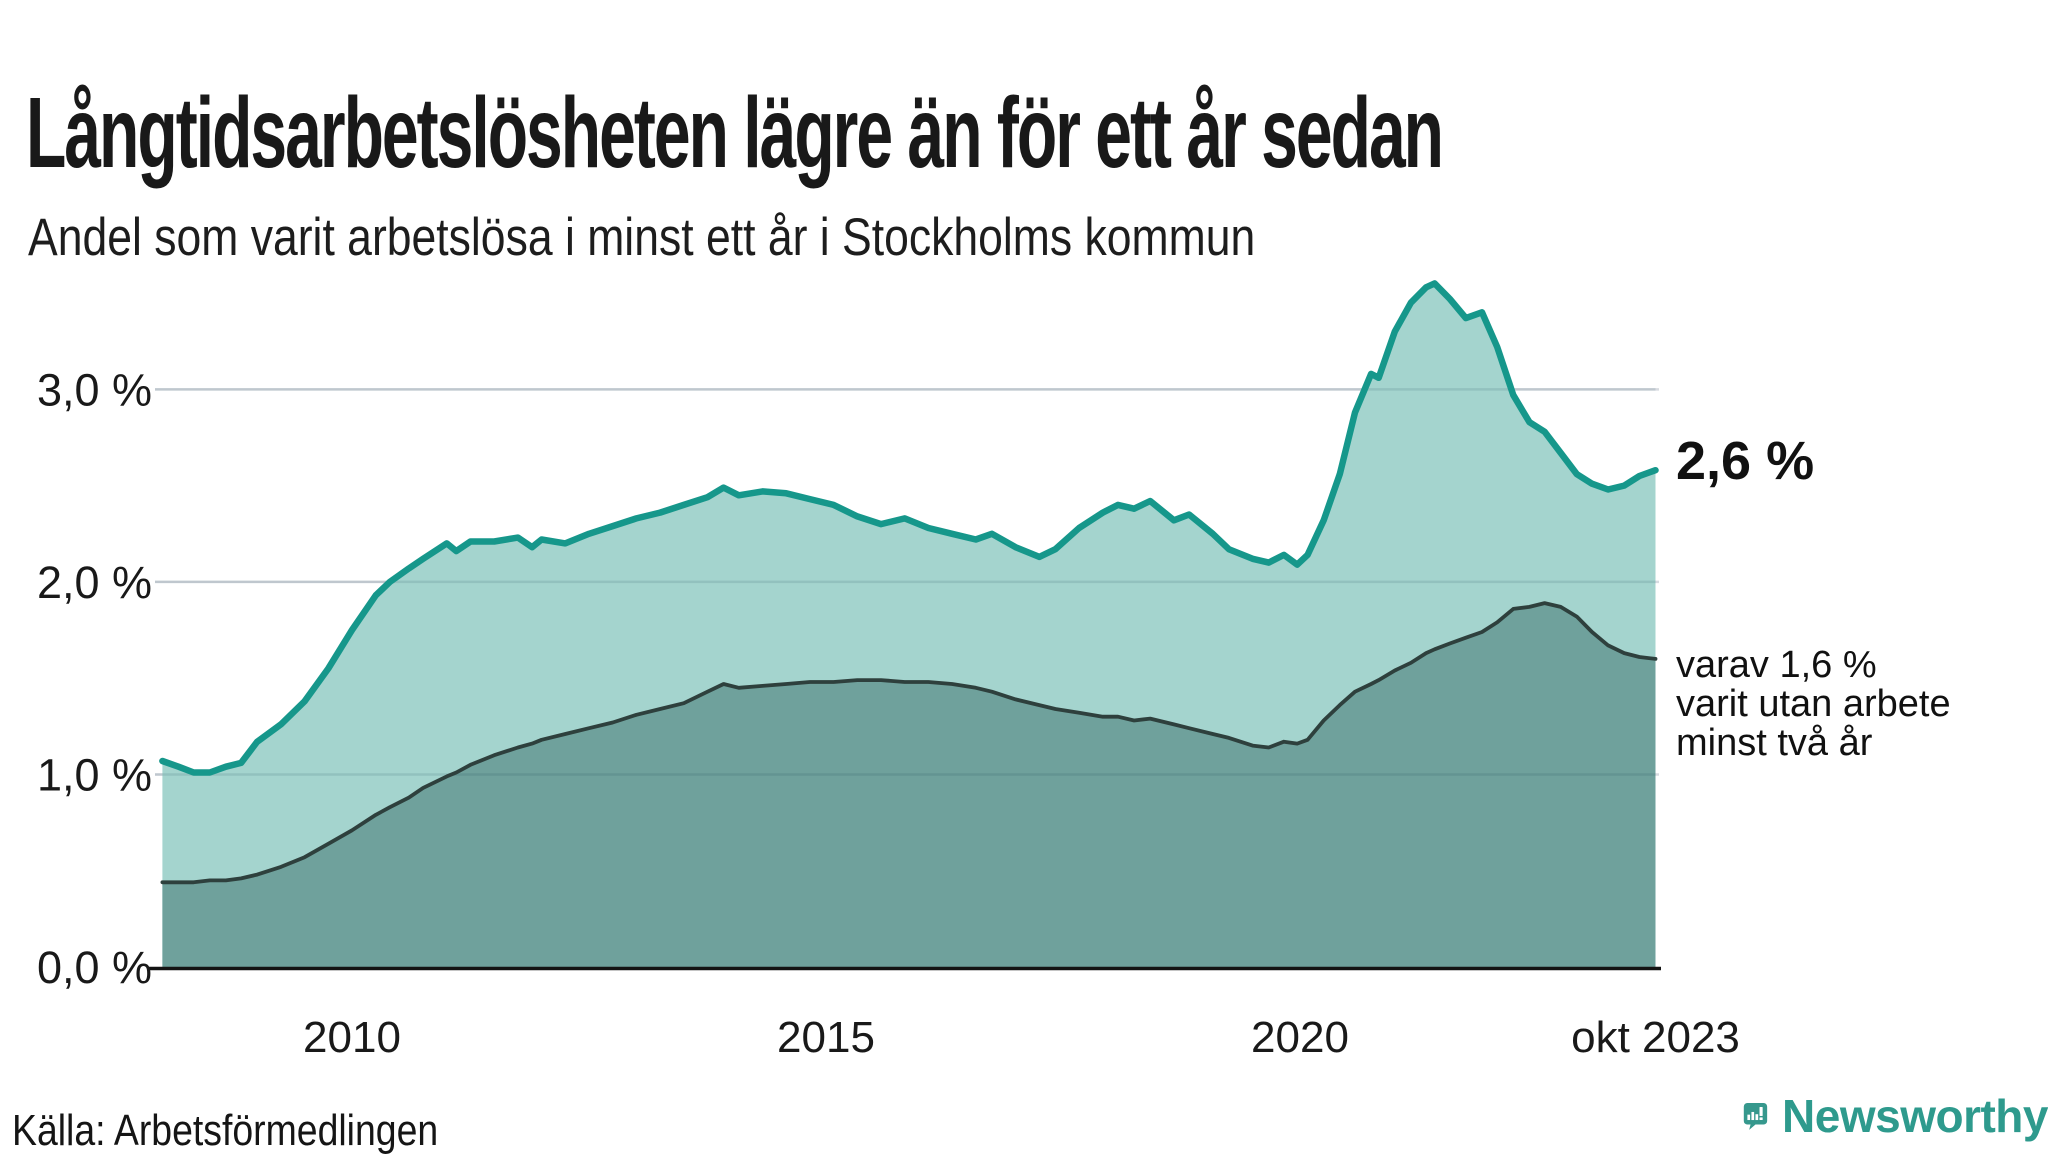 This screenshot has width=2048, height=1156. Describe the element at coordinates (1915, 1116) in the screenshot. I see `brand-wordmark: Newsworthy` at that location.